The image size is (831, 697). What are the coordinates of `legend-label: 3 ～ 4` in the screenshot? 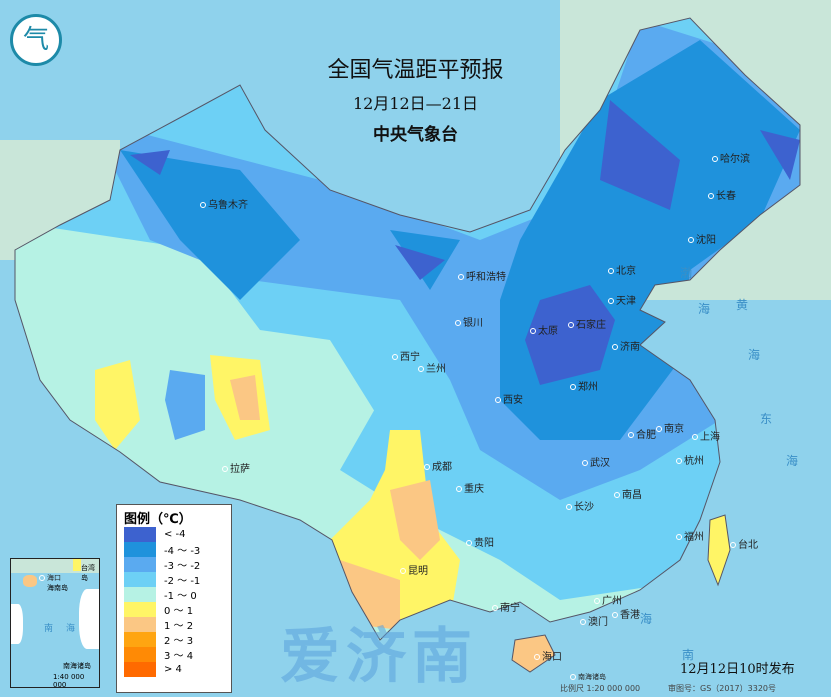 It's located at (179, 656).